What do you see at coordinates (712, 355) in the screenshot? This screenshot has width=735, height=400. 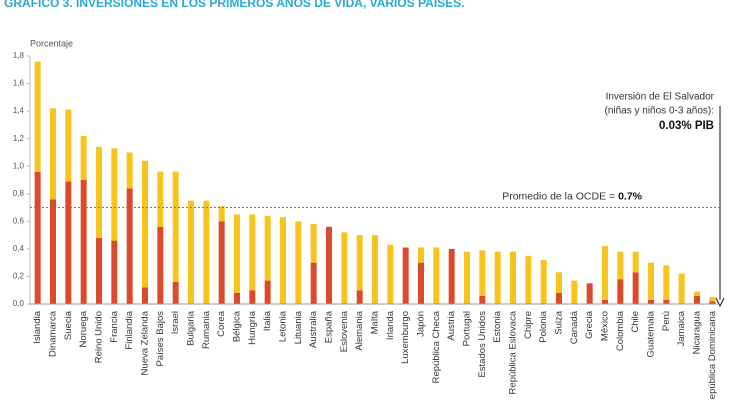 I see `x-tick-label: República Dominicana` at bounding box center [712, 355].